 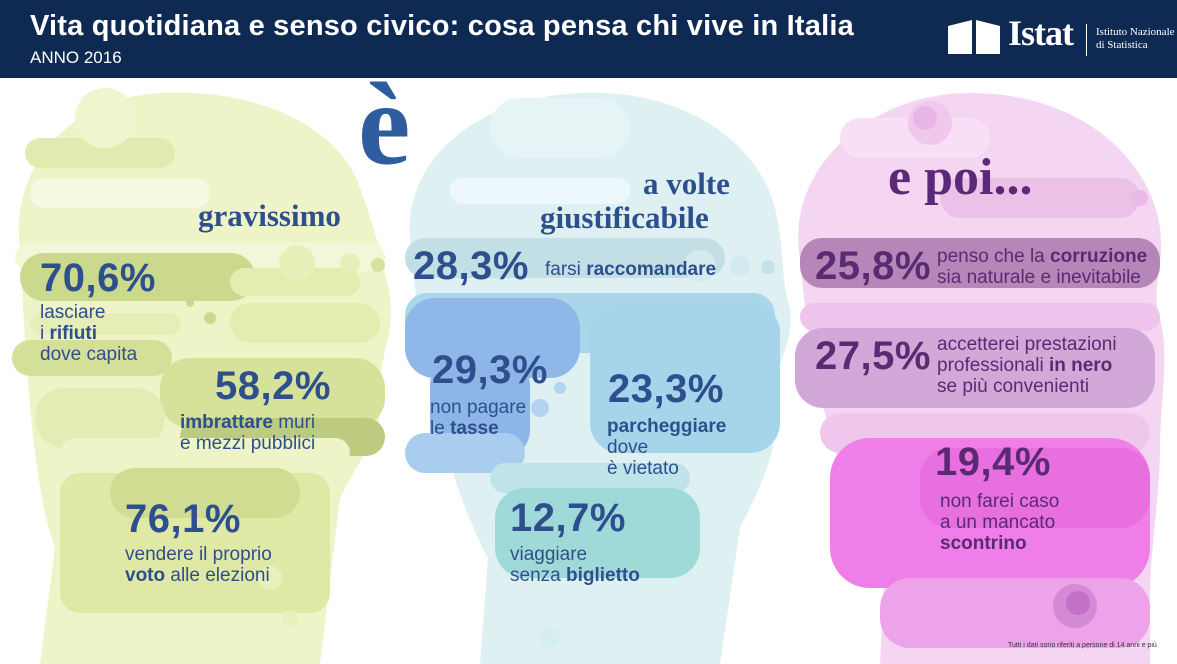 I want to click on logo-subtitle-line1: Istituto Nazionale, so click(x=1135, y=32).